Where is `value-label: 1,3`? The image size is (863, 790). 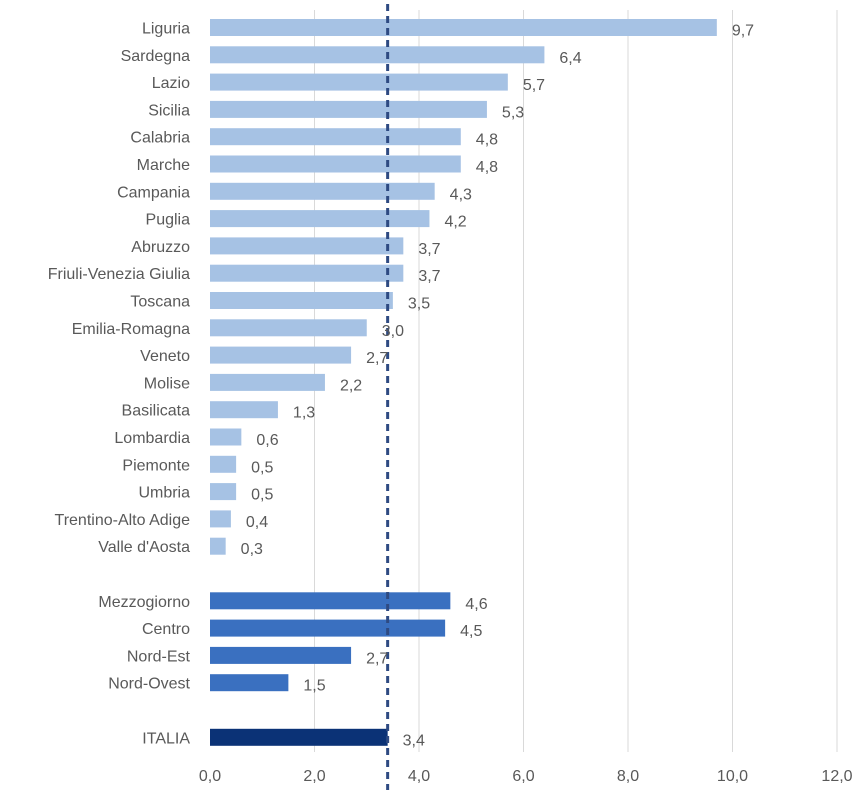
value-label: 1,3 is located at coordinates (304, 413).